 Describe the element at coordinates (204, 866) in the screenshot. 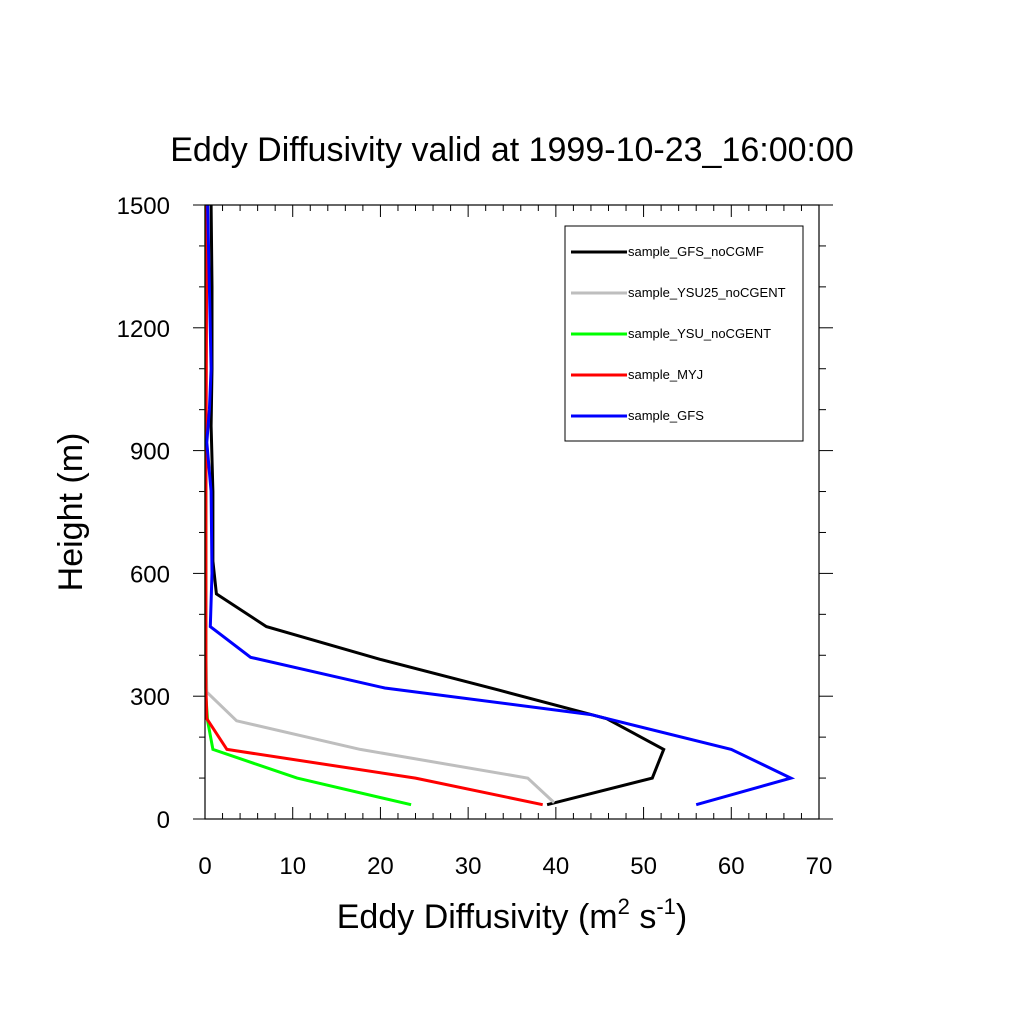

I see `x-tick-label: 0` at that location.